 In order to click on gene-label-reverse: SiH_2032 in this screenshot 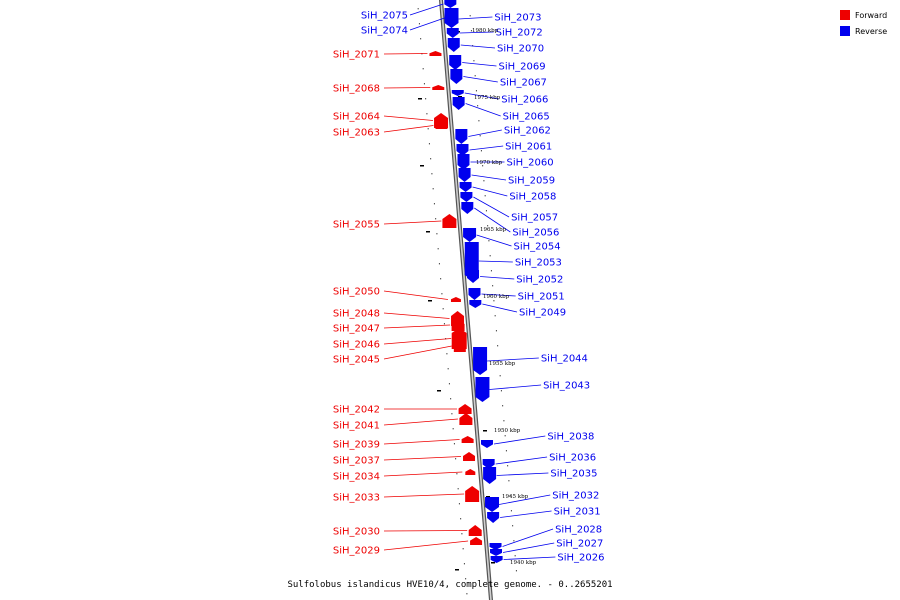, I will do `click(575, 496)`.